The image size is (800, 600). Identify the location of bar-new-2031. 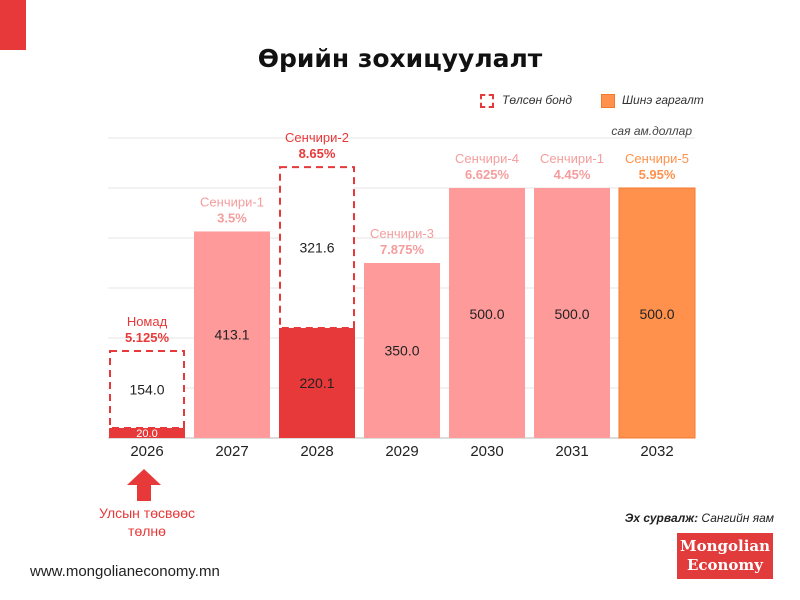
(572, 313).